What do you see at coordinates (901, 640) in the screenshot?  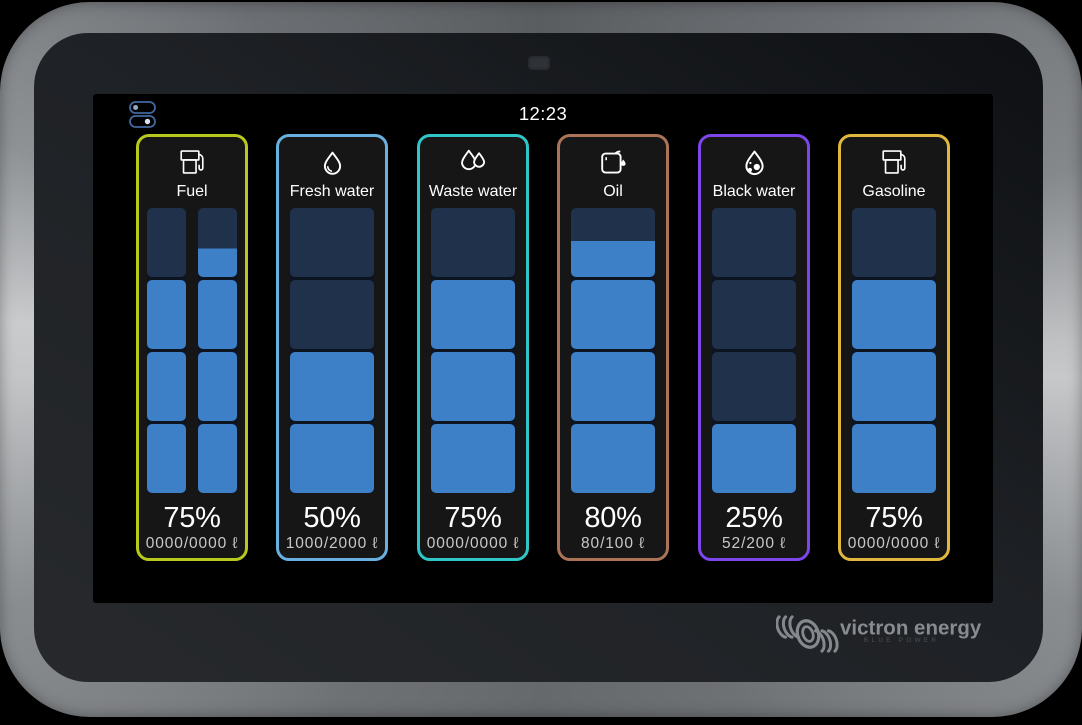 I see `svg-text: BLUE POWER` at bounding box center [901, 640].